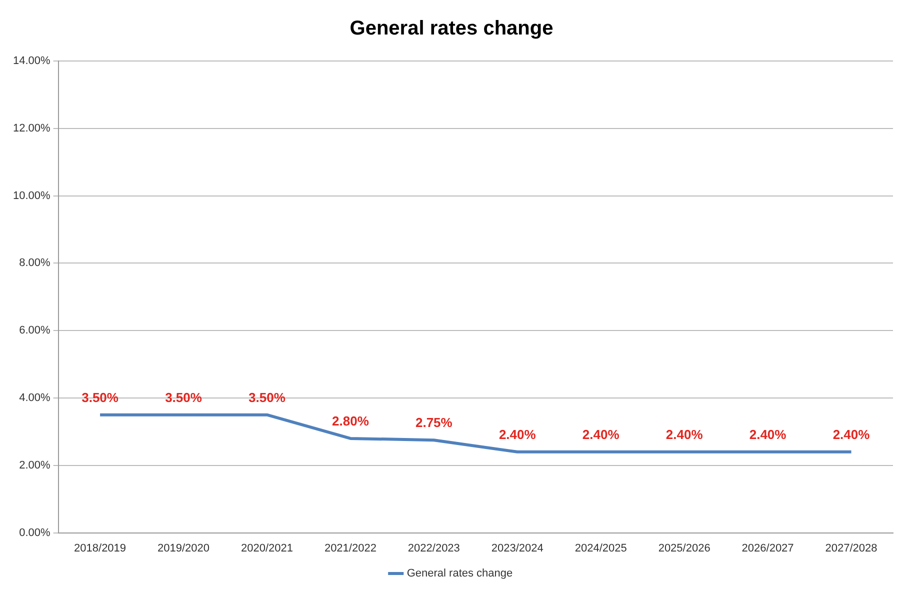 Image resolution: width=913 pixels, height=594 pixels. Describe the element at coordinates (35, 465) in the screenshot. I see `y-tick-label: 2.00%` at that location.